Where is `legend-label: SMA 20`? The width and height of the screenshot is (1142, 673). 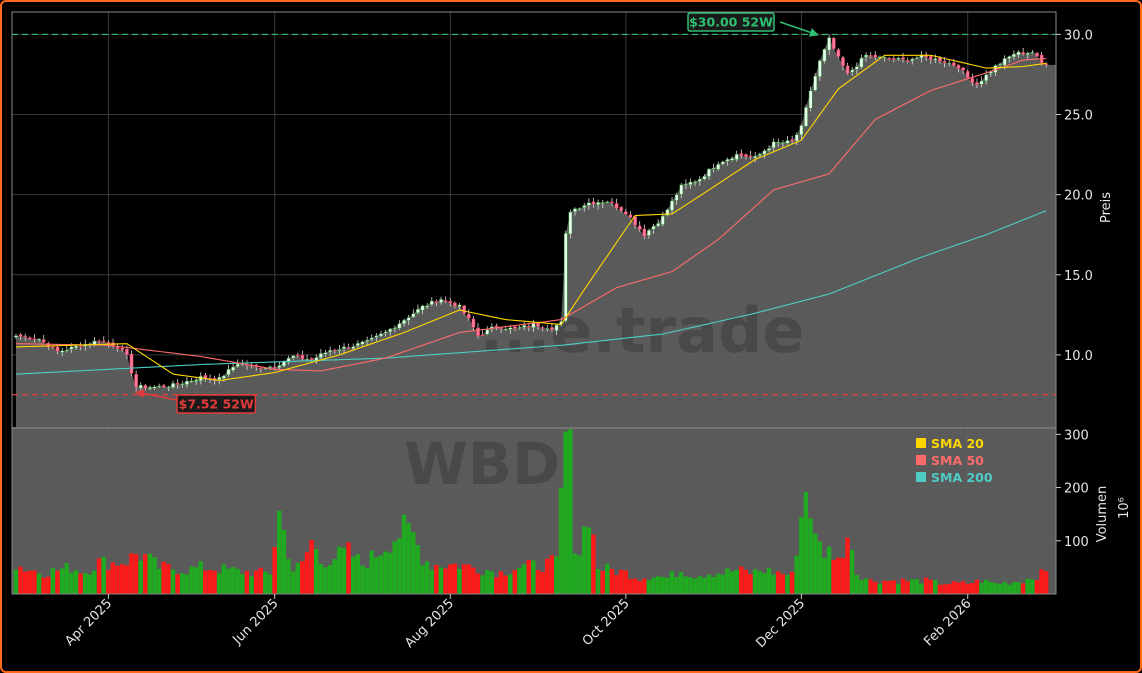 legend-label: SMA 20 is located at coordinates (957, 443).